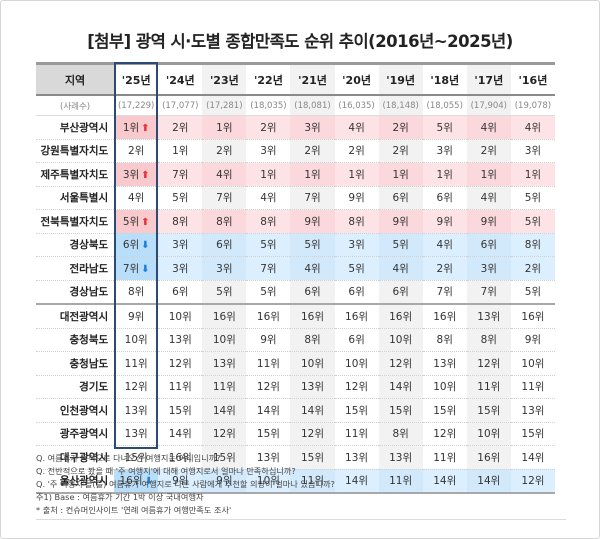 The image size is (600, 539). I want to click on sample-size: (17,229), so click(136, 105).